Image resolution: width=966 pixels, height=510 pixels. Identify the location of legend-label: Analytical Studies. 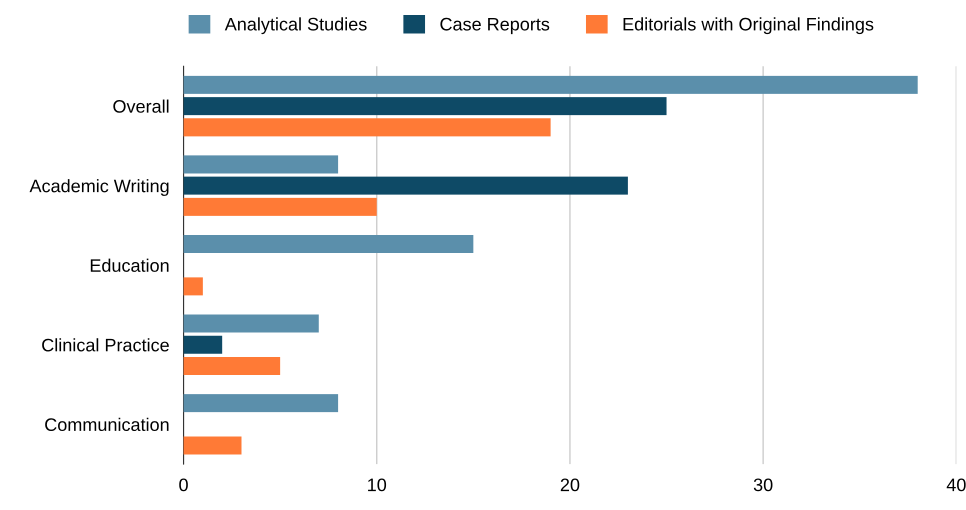
(295, 25).